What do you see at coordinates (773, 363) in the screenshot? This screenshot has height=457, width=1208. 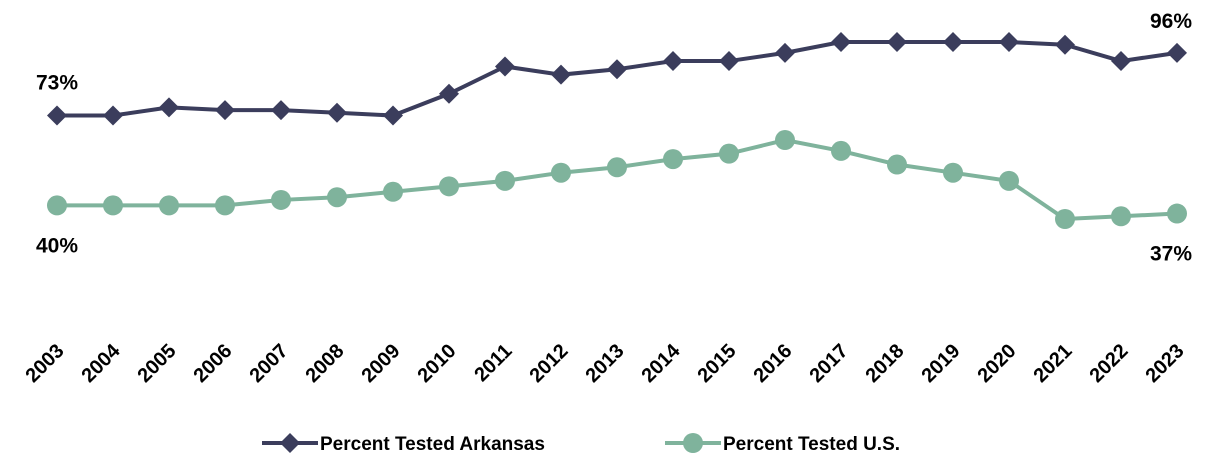 I see `x-tick-label: 2016` at bounding box center [773, 363].